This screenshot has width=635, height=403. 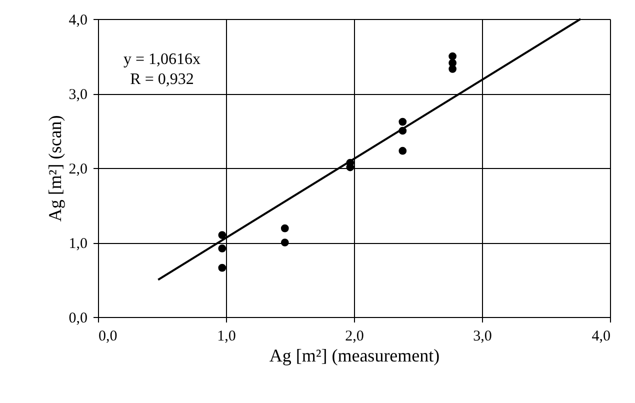 I want to click on x-tick-label: 1,0, so click(x=226, y=336).